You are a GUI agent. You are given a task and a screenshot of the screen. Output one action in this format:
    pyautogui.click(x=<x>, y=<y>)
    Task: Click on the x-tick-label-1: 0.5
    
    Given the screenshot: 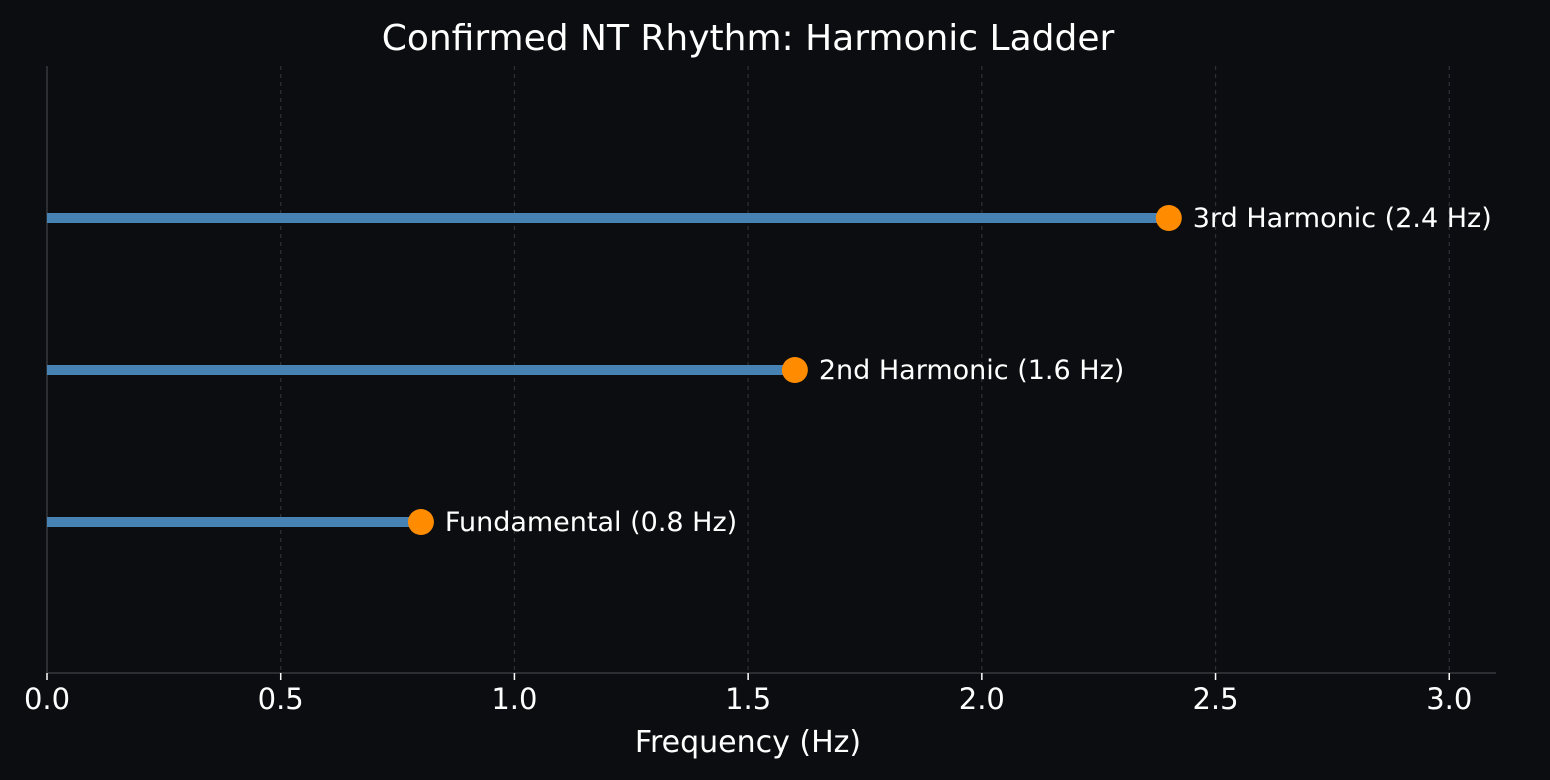 What is the action you would take?
    pyautogui.click(x=281, y=699)
    